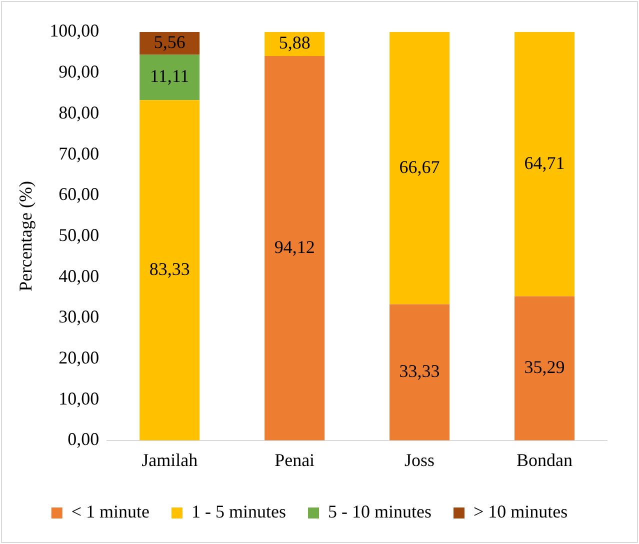 Image resolution: width=639 pixels, height=544 pixels. I want to click on x-tick-label: Jamilah, so click(170, 460).